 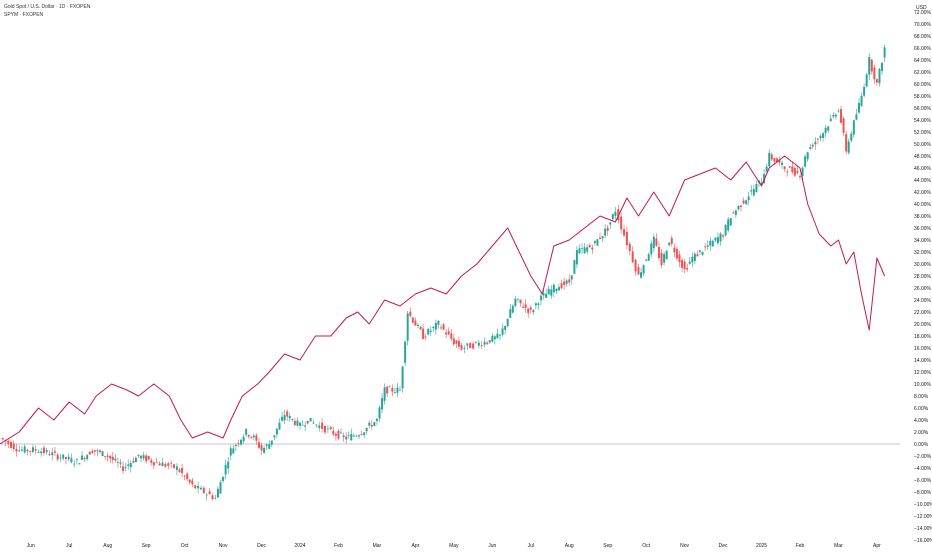 What do you see at coordinates (923, 541) in the screenshot?
I see `y-tick-label: −16.00%` at bounding box center [923, 541].